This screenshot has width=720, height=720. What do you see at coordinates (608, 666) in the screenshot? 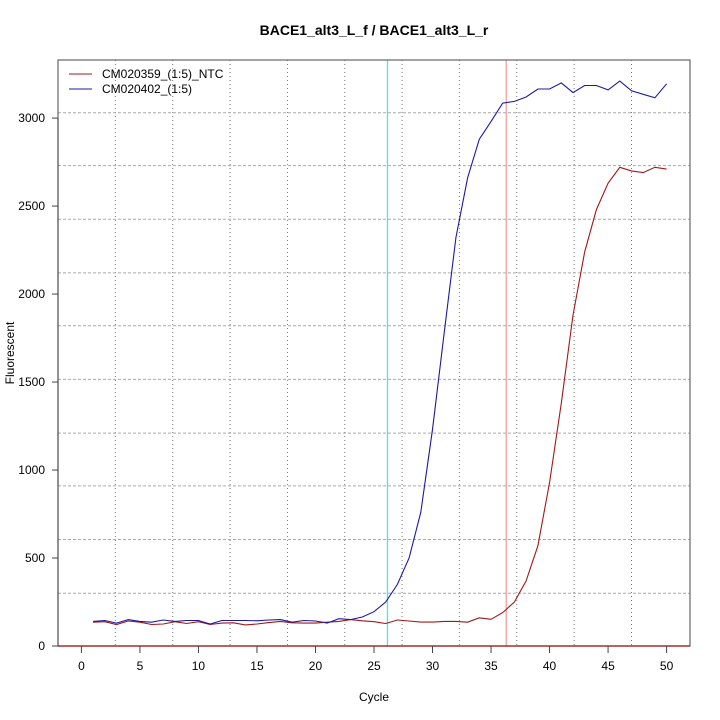
I see `x-tick-label: 45` at bounding box center [608, 666].